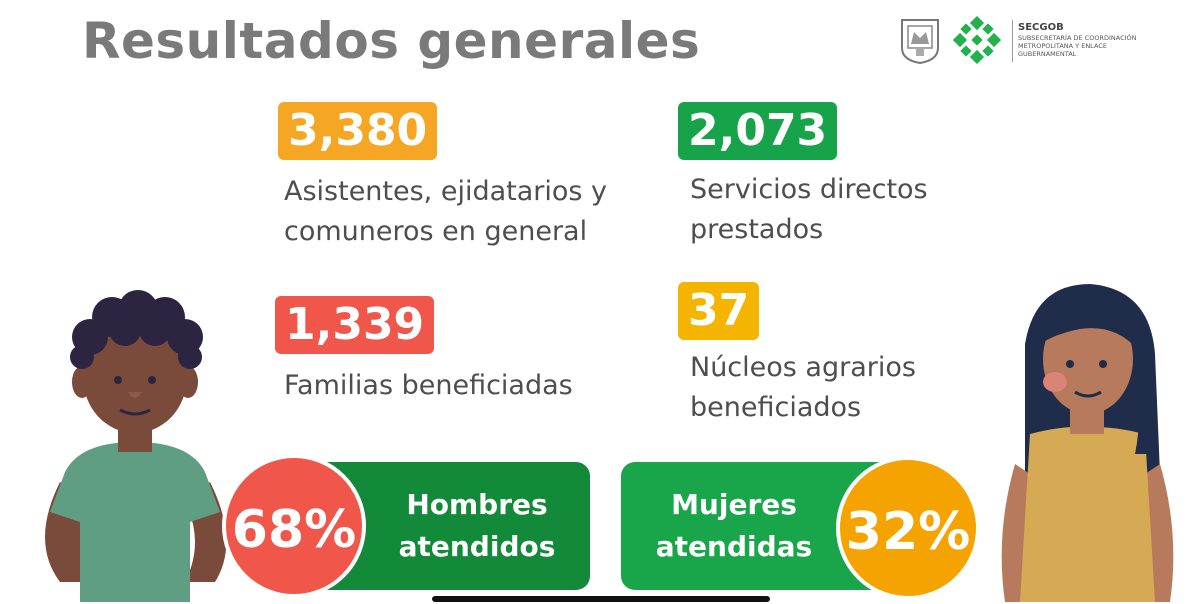 The image size is (1199, 604). Describe the element at coordinates (757, 229) in the screenshot. I see `stat-label-line: prestados` at that location.